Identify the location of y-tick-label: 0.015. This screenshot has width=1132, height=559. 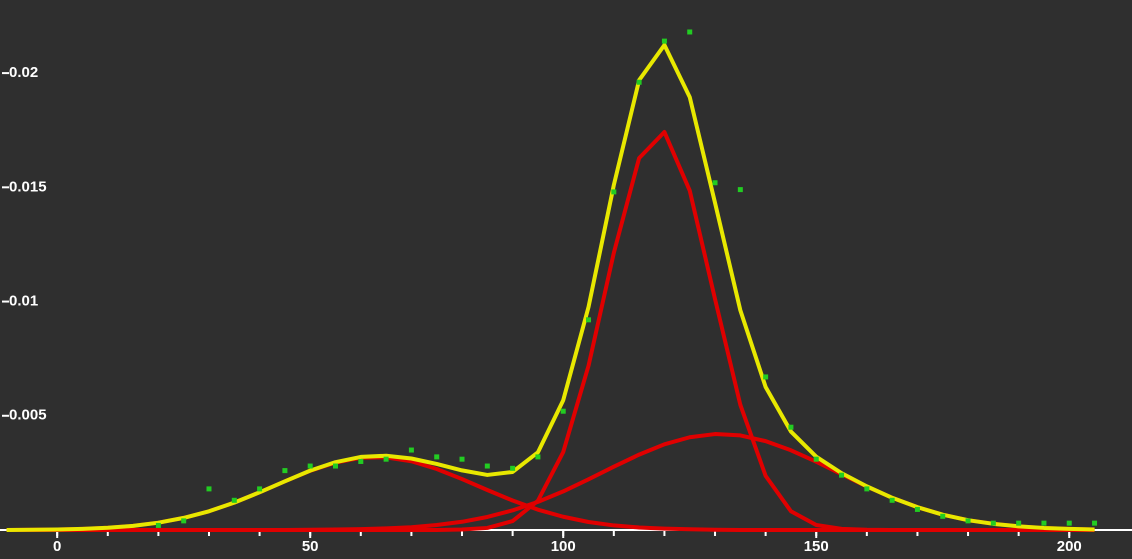
(28, 186).